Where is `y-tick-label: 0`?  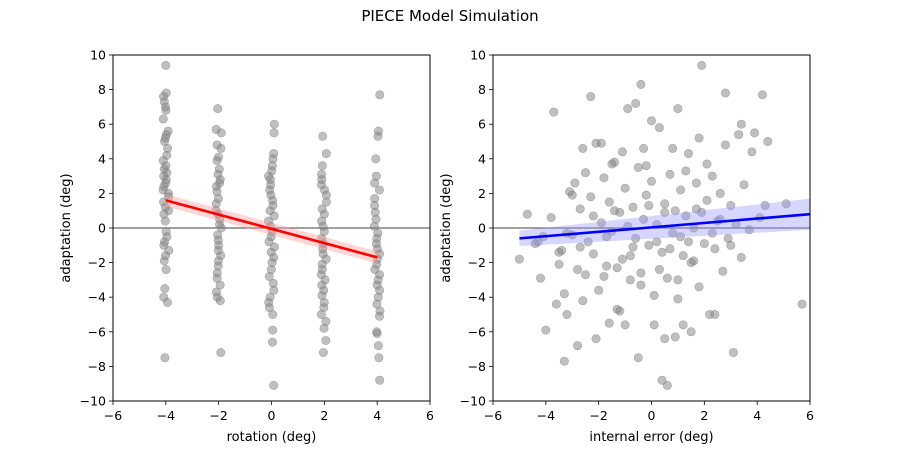 y-tick-label: 0 is located at coordinates (102, 228).